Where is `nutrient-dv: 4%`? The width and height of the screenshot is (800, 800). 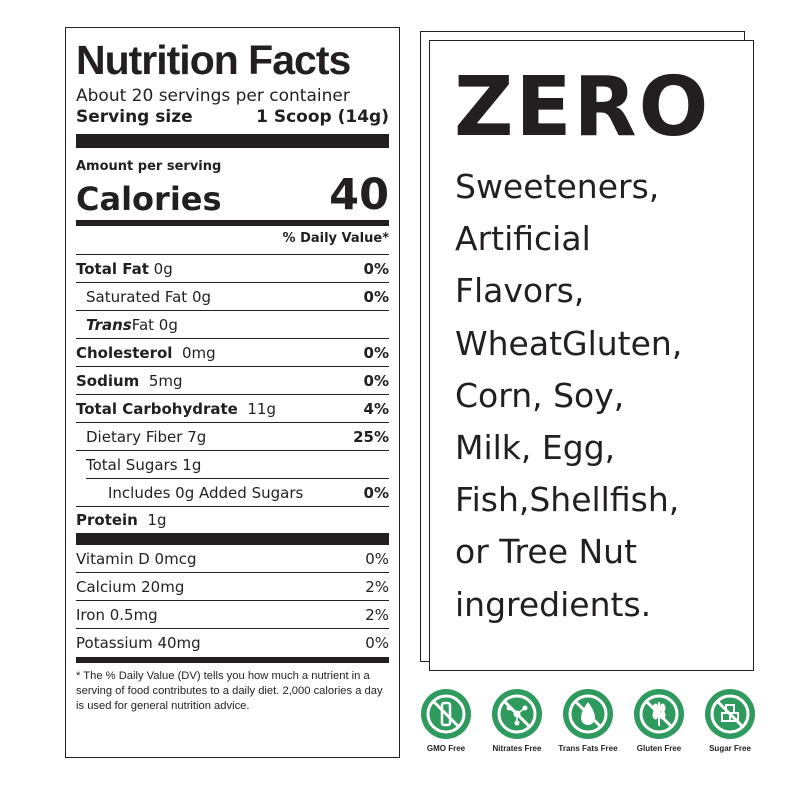
nutrient-dv: 4% is located at coordinates (376, 408).